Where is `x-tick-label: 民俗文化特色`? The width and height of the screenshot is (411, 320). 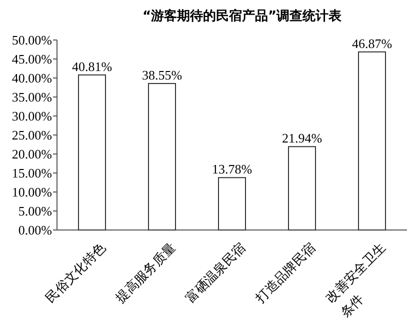
x-tick-label: 民俗文化特色 is located at coordinates (75, 273).